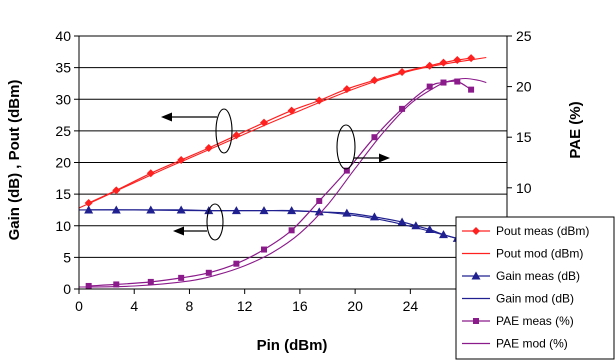  What do you see at coordinates (538, 276) in the screenshot?
I see `legend-label: Gain meas (dB)` at bounding box center [538, 276].